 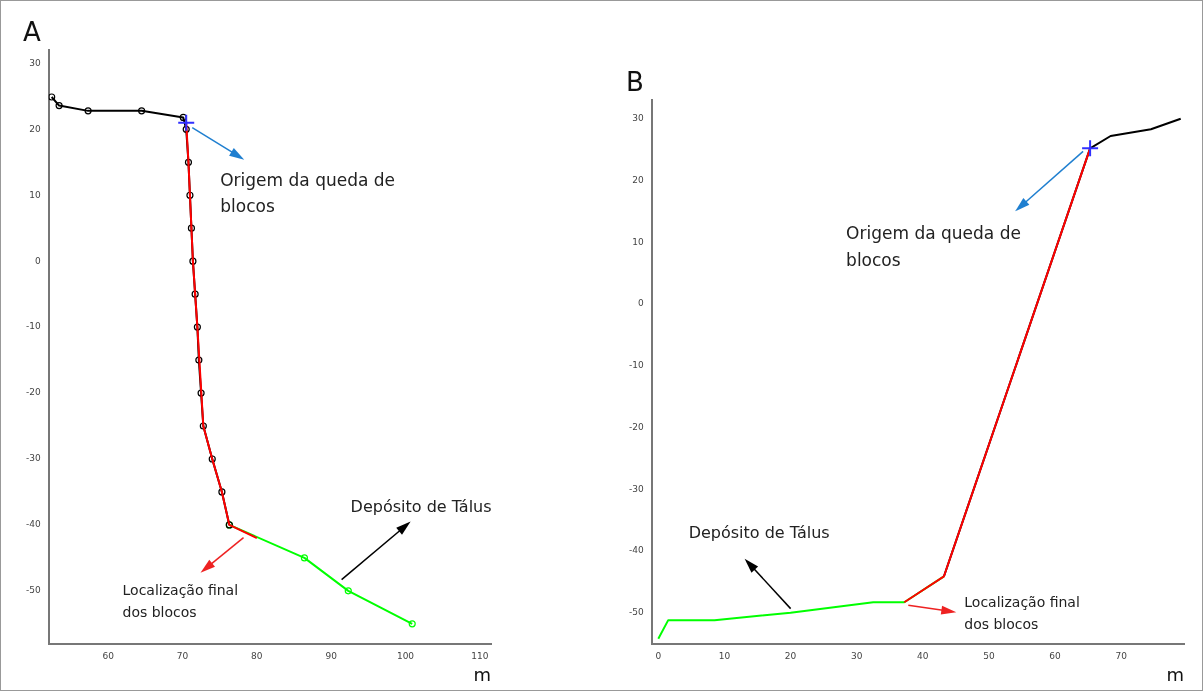 I want to click on x-tick-label: 40, so click(x=923, y=656).